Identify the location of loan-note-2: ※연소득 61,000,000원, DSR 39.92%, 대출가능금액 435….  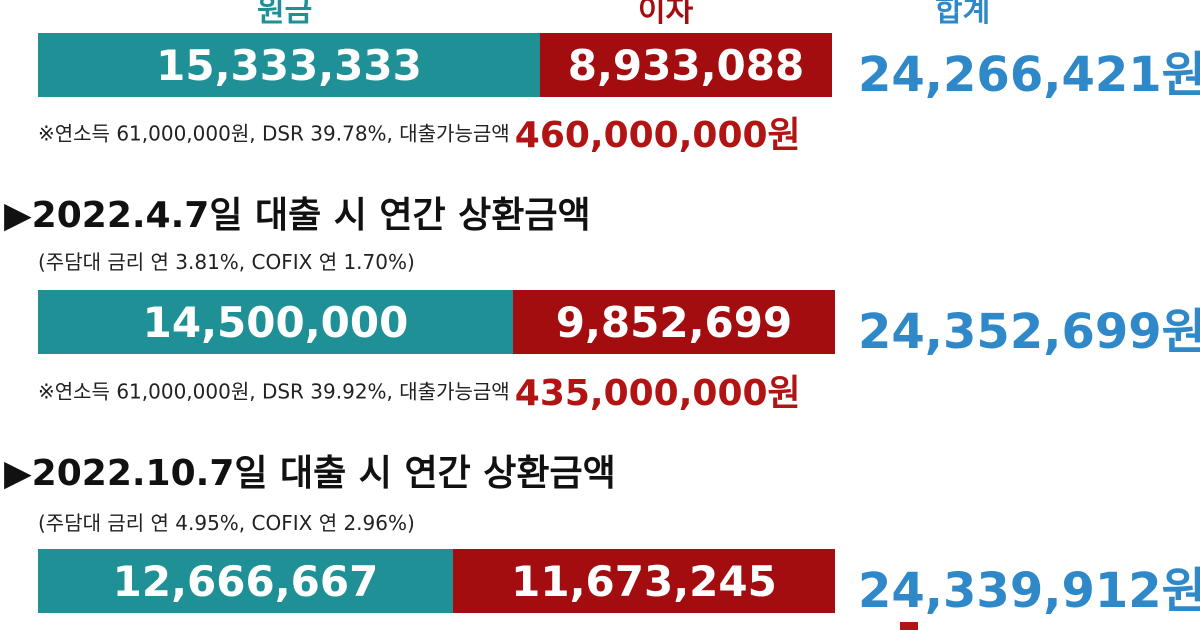
(419, 390).